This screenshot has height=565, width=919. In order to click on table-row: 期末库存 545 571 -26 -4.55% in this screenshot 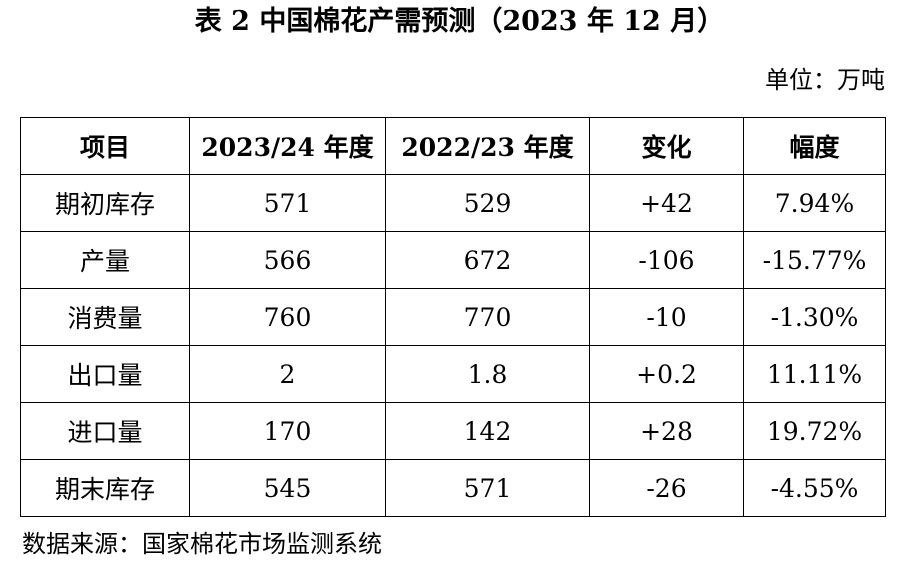, I will do `click(453, 488)`.